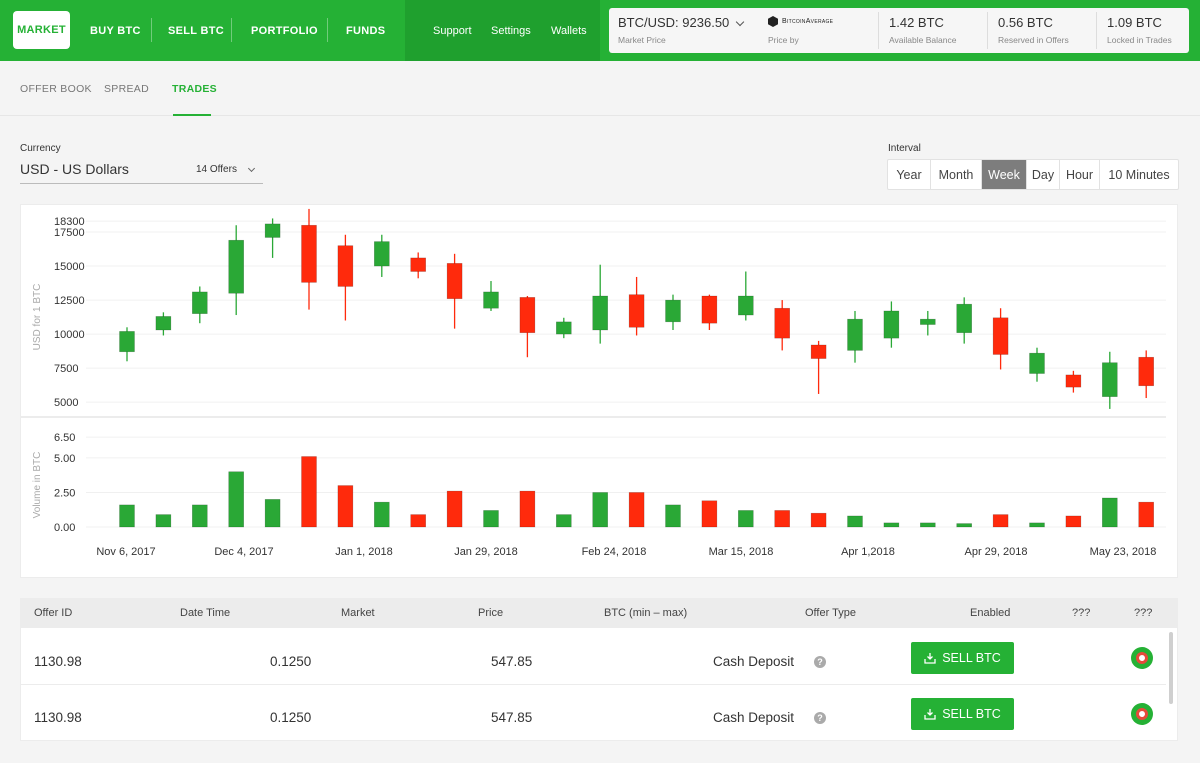  What do you see at coordinates (69, 335) in the screenshot?
I see `y-tick-label: 10000` at bounding box center [69, 335].